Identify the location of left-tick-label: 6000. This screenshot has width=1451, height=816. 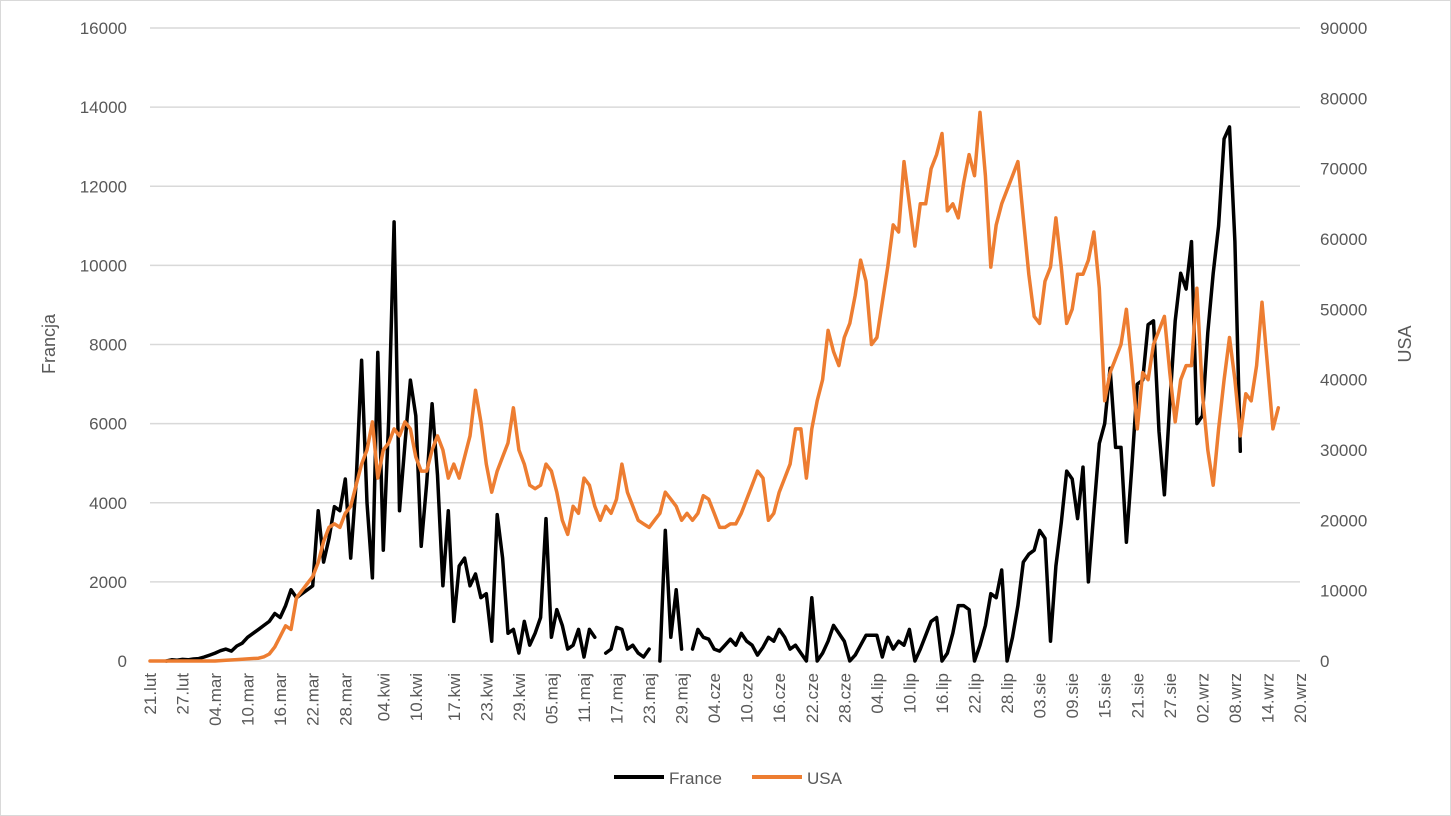
(108, 424).